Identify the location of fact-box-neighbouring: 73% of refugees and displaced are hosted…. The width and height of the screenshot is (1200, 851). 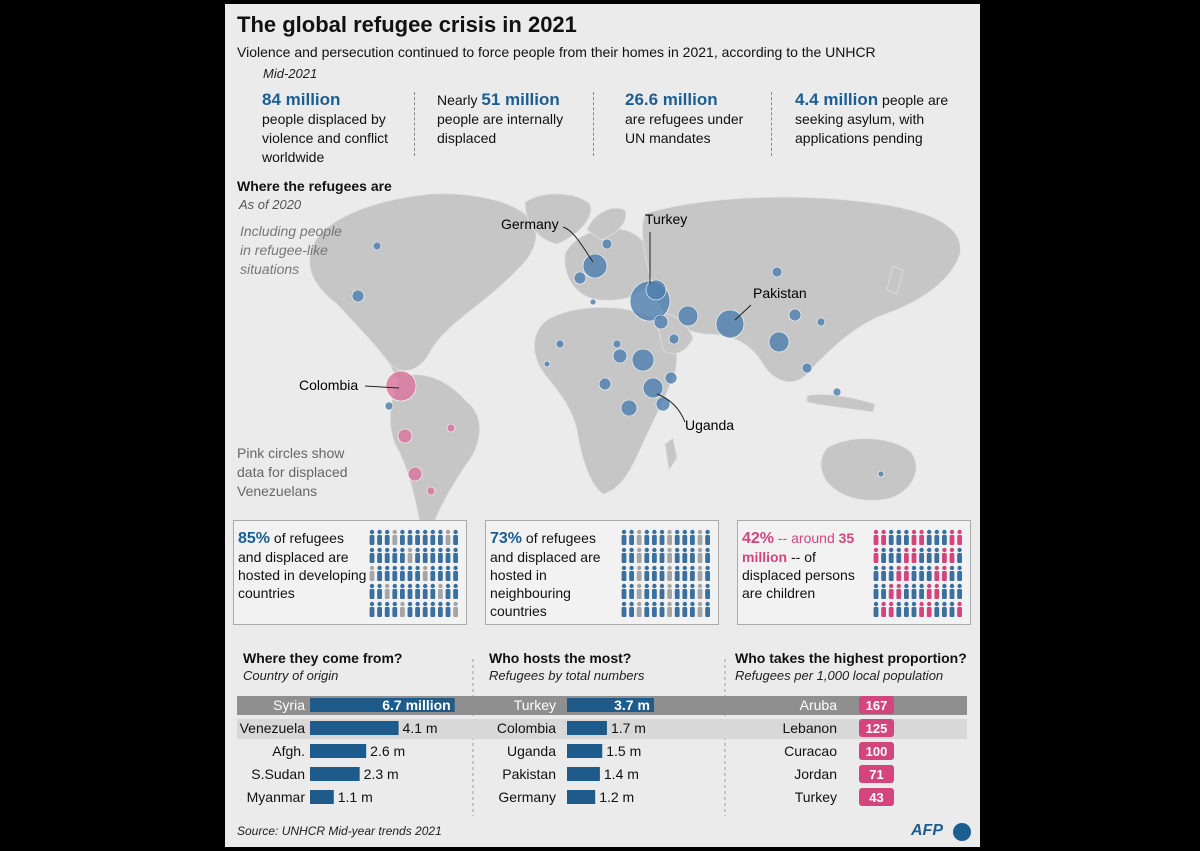
(602, 572).